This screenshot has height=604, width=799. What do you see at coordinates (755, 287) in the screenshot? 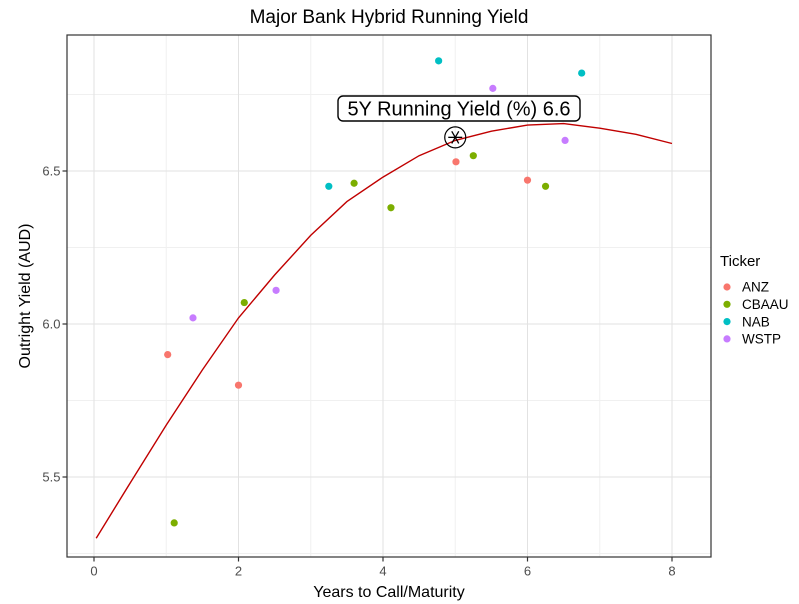
I see `legend-label-ANZ: ANZ` at bounding box center [755, 287].